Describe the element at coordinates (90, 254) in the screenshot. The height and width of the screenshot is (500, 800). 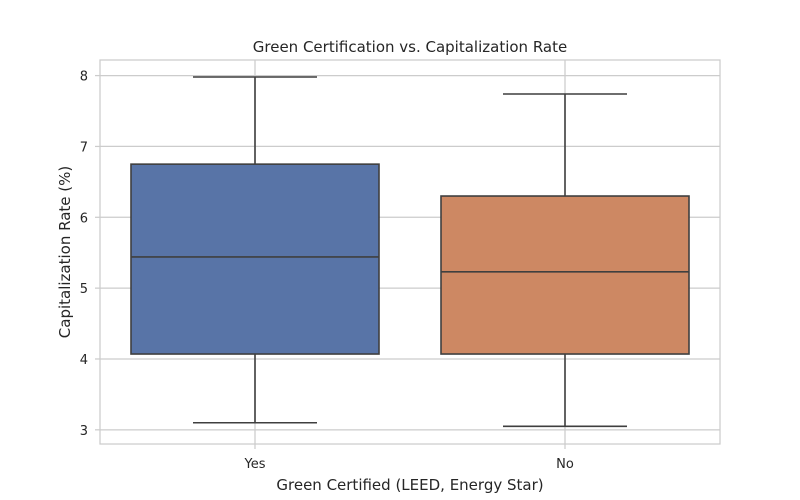
I see `y-axis-ticks: 3 4 5 6 7 8` at that location.